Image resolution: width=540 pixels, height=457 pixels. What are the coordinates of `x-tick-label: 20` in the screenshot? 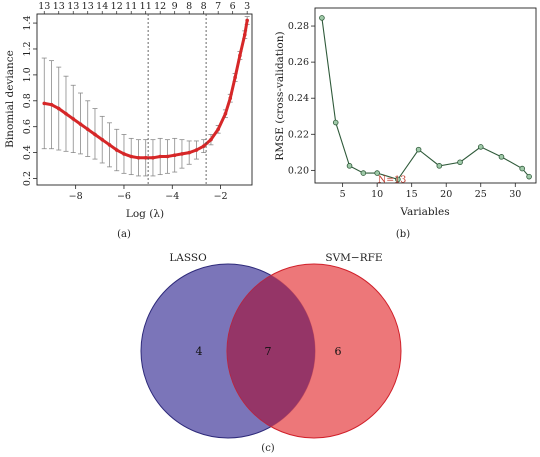 It's located at (446, 194).